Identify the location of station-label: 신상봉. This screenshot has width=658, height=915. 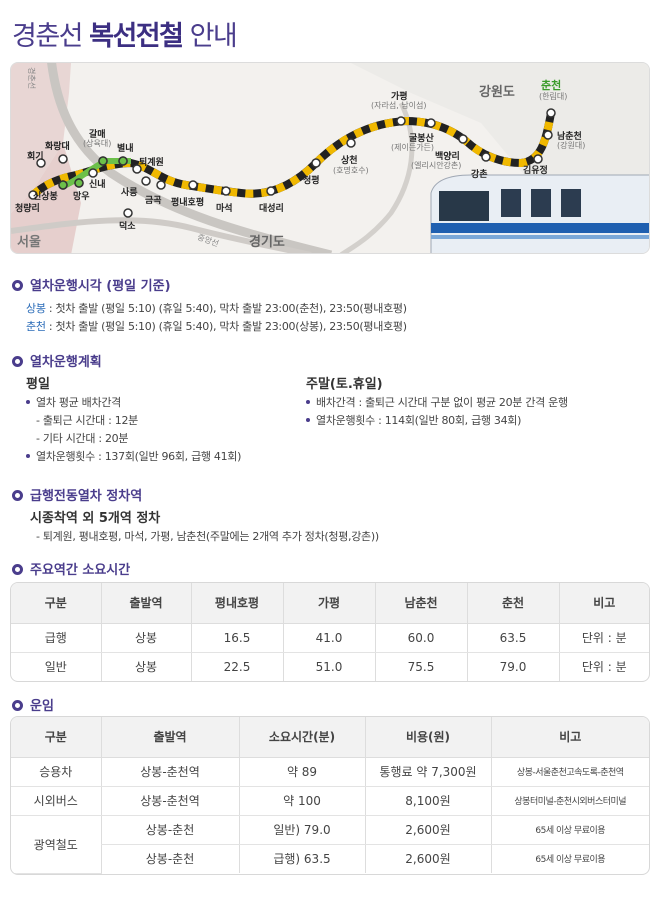
(45, 197).